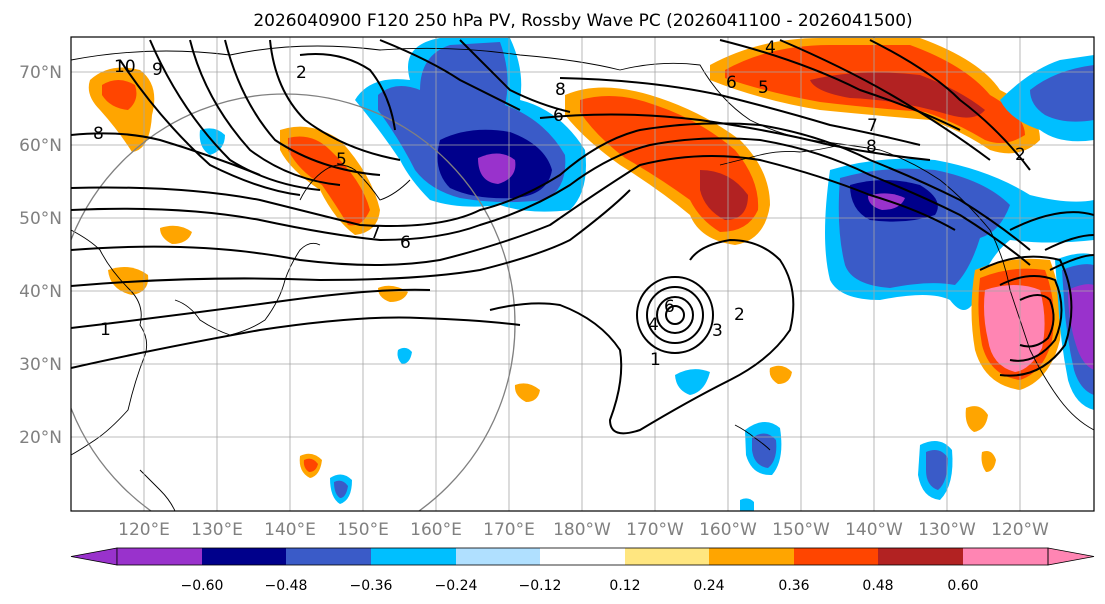  I want to click on contour-label: 3, so click(717, 331).